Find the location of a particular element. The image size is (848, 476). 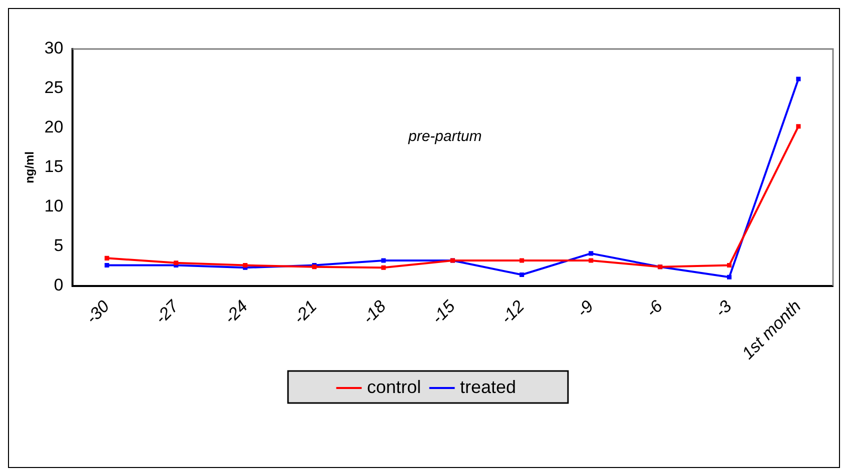

y-tick-label: 5 is located at coordinates (59, 246).